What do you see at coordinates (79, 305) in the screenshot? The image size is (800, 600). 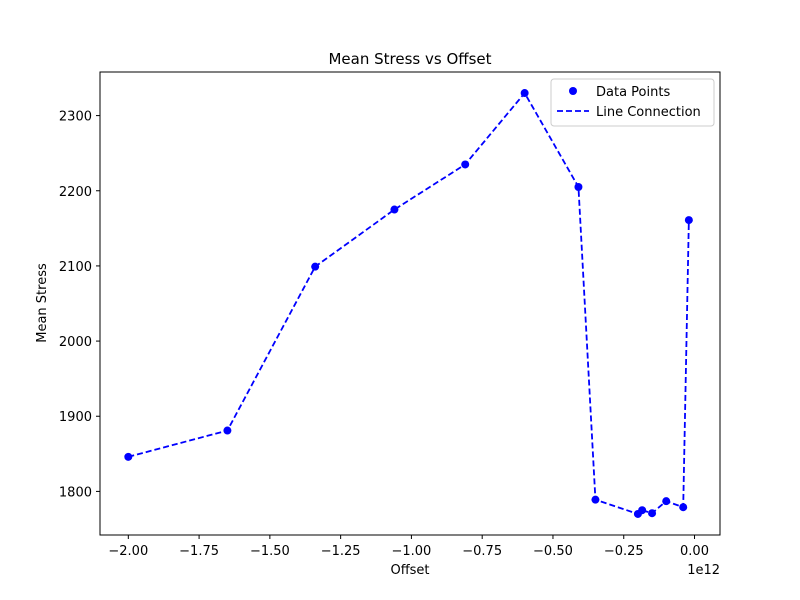 I see `y-axis: 1800 1900 2000 2100 2200 2300` at bounding box center [79, 305].